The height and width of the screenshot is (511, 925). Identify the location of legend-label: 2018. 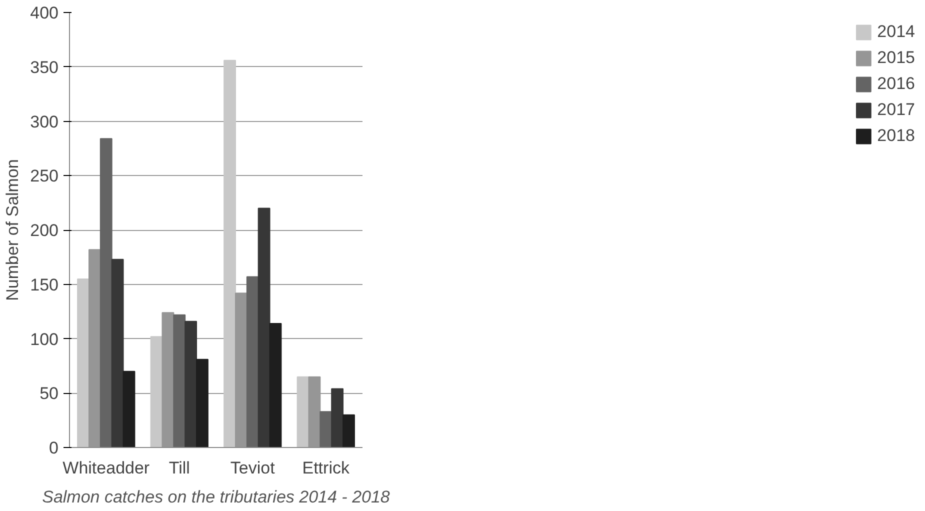
(896, 136).